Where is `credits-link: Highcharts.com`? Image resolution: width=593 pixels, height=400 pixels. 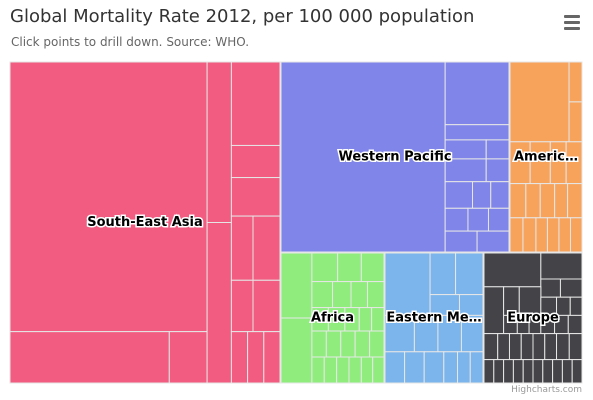
credits-link: Highcharts.com is located at coordinates (546, 390).